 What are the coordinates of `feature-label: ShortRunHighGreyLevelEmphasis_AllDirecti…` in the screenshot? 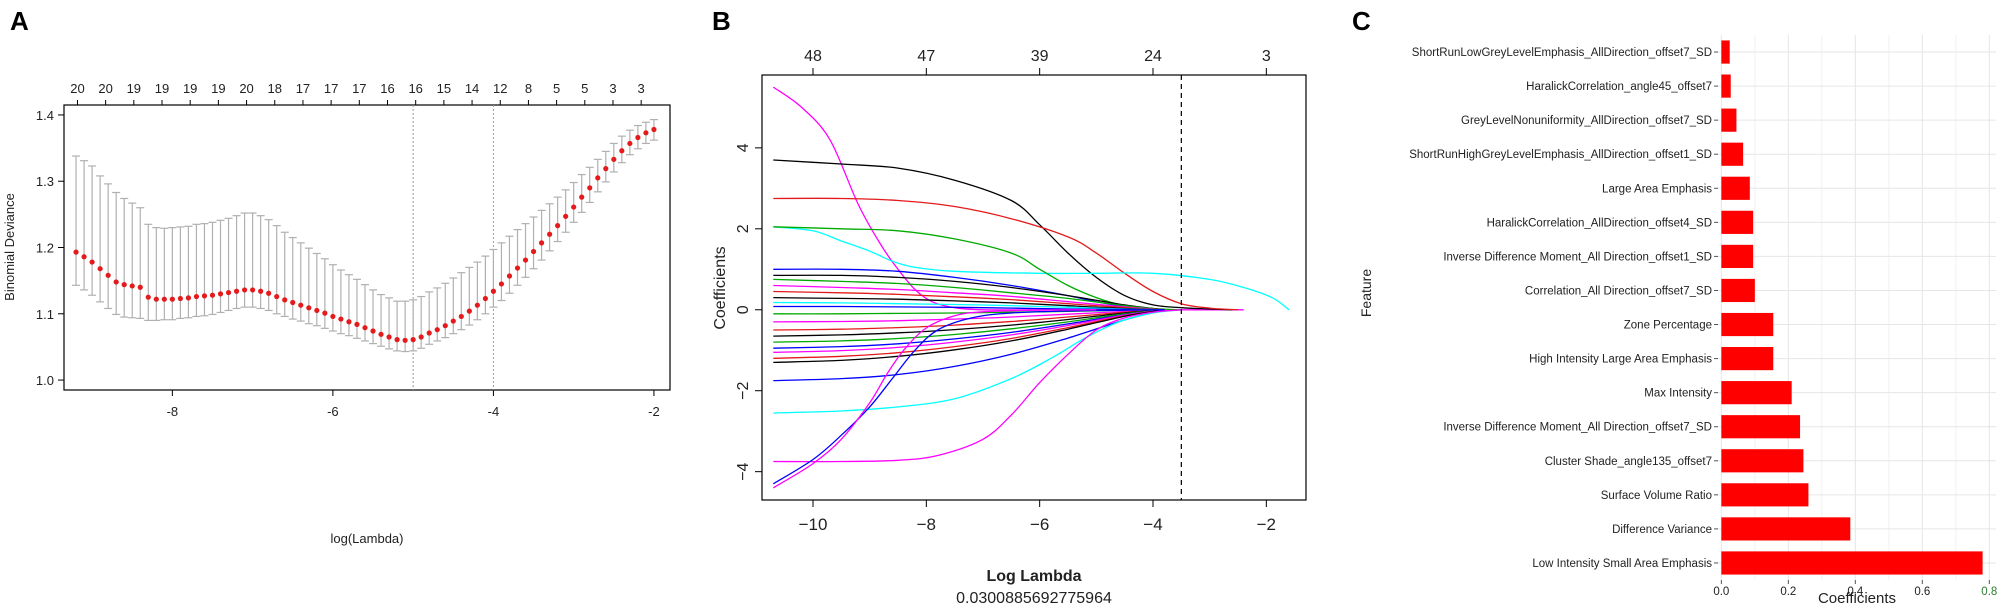 It's located at (1560, 155).